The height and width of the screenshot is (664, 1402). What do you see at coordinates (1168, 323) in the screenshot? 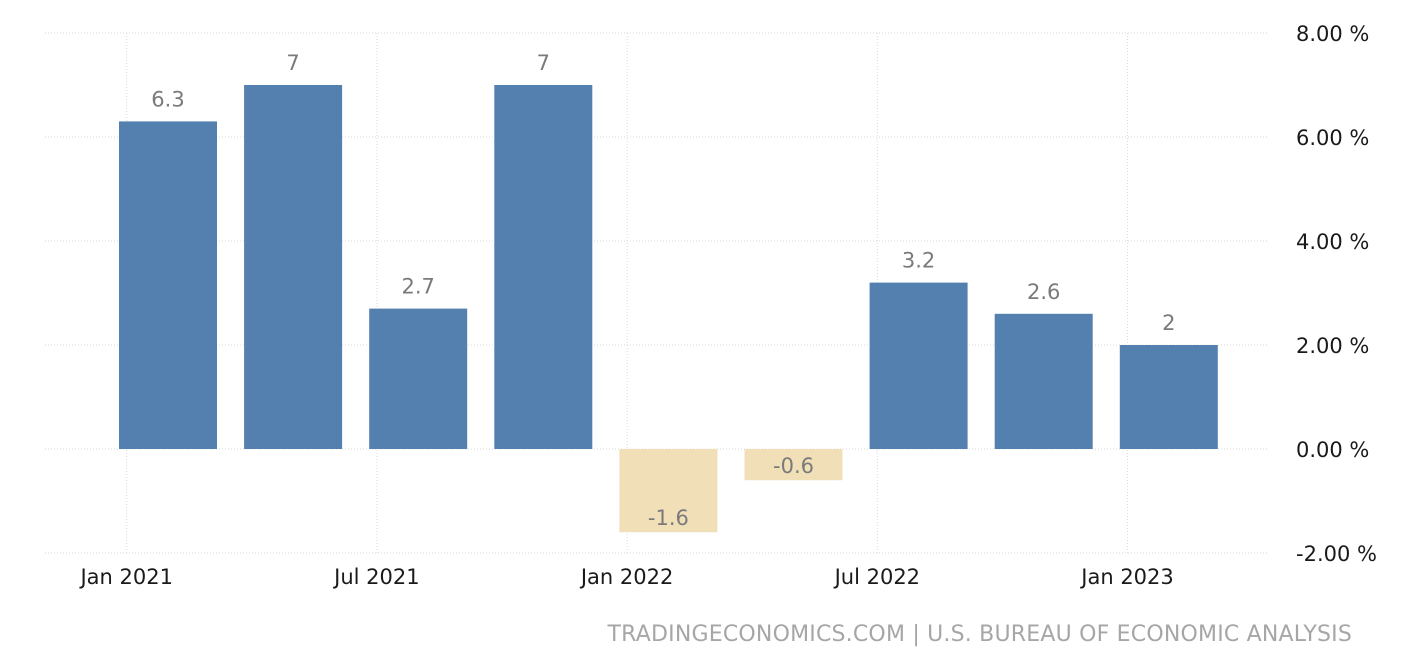
I see `bar-value-label: 2` at bounding box center [1168, 323].